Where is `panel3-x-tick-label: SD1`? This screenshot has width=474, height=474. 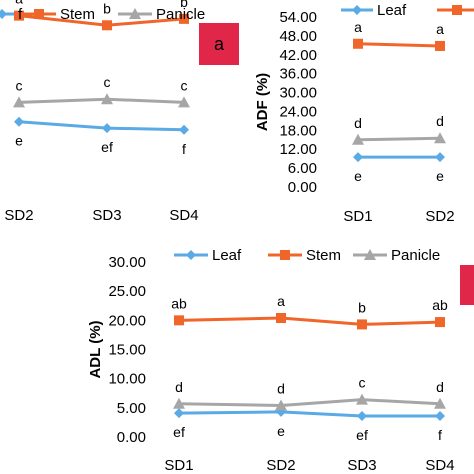 panel3-x-tick-label: SD1 is located at coordinates (178, 465).